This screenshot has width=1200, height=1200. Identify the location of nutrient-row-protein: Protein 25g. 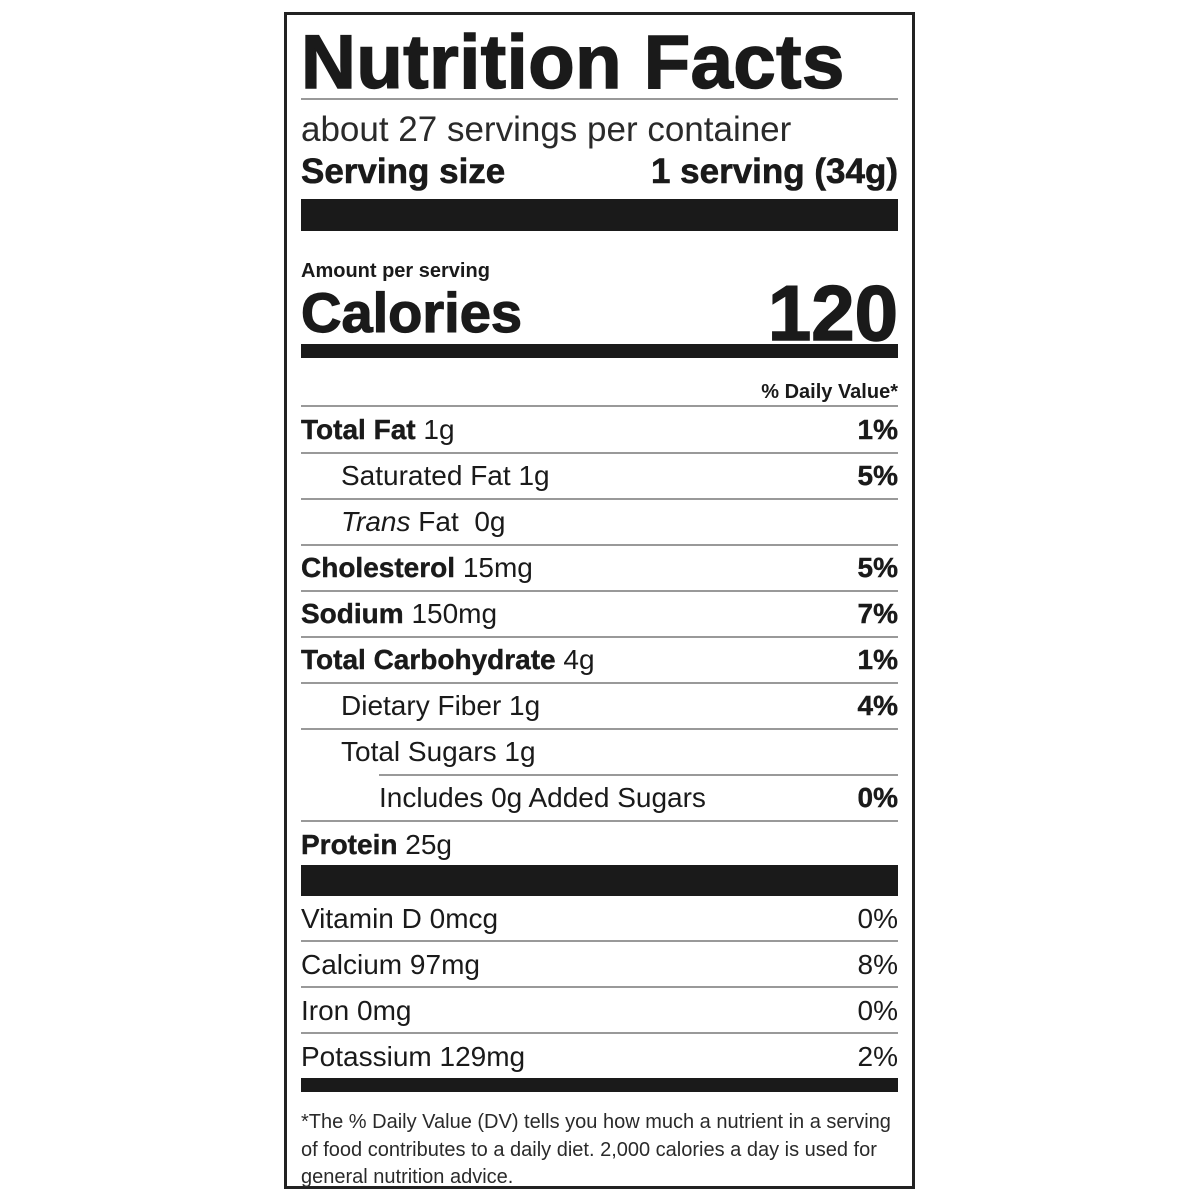
(599, 845).